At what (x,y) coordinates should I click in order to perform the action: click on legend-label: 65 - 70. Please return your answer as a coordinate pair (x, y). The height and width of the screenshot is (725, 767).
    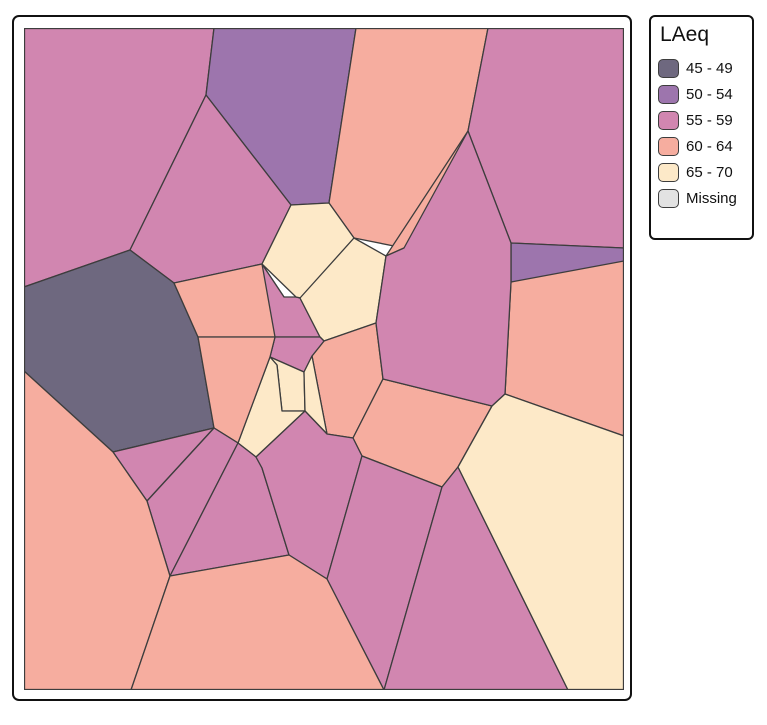
    Looking at the image, I should click on (709, 172).